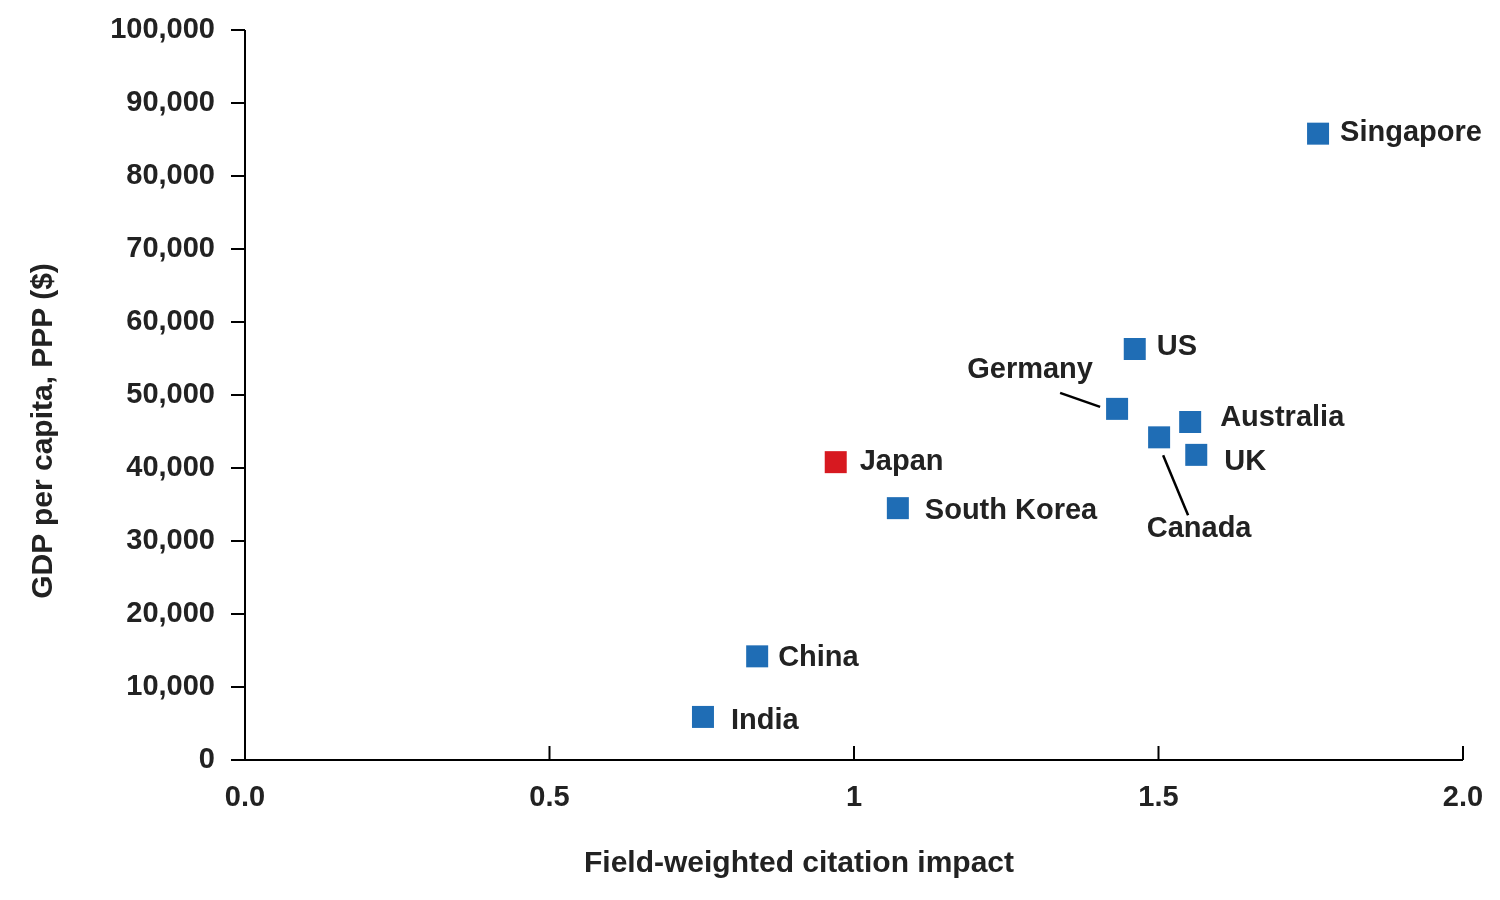 This screenshot has height=900, width=1500. What do you see at coordinates (1199, 527) in the screenshot?
I see `annotation: Canada` at bounding box center [1199, 527].